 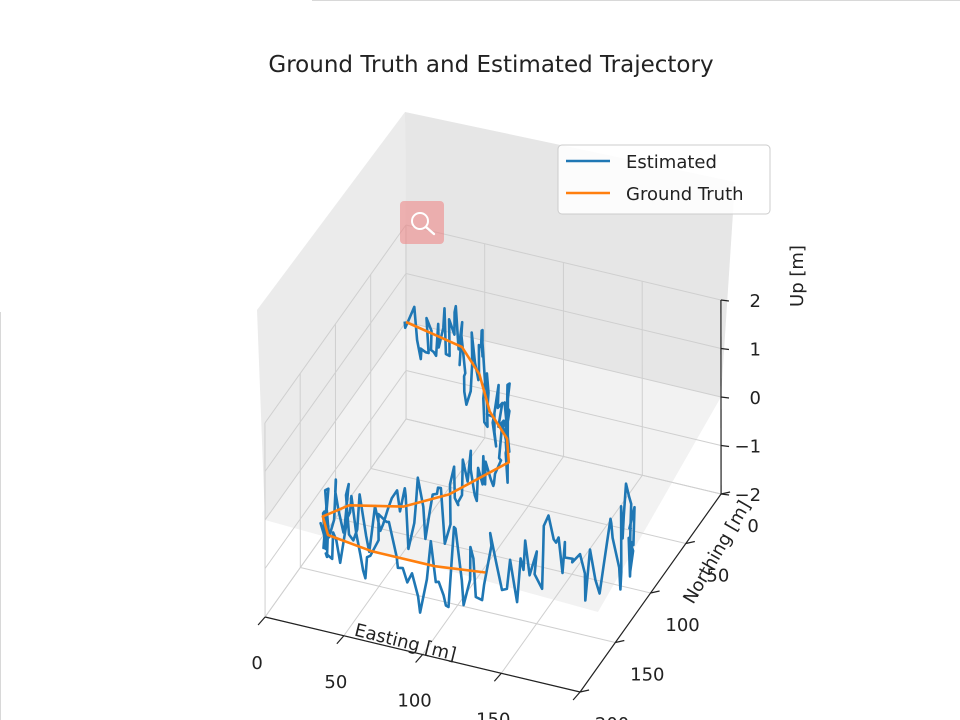 I want to click on x-tick-label: 150, so click(x=493, y=714).